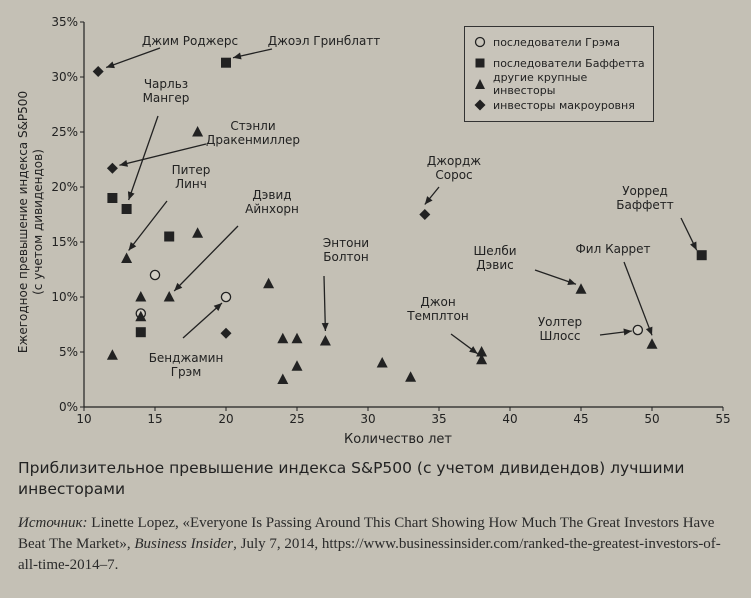 The height and width of the screenshot is (598, 751). Describe the element at coordinates (68, 407) in the screenshot. I see `y-tick-label: 0%` at that location.